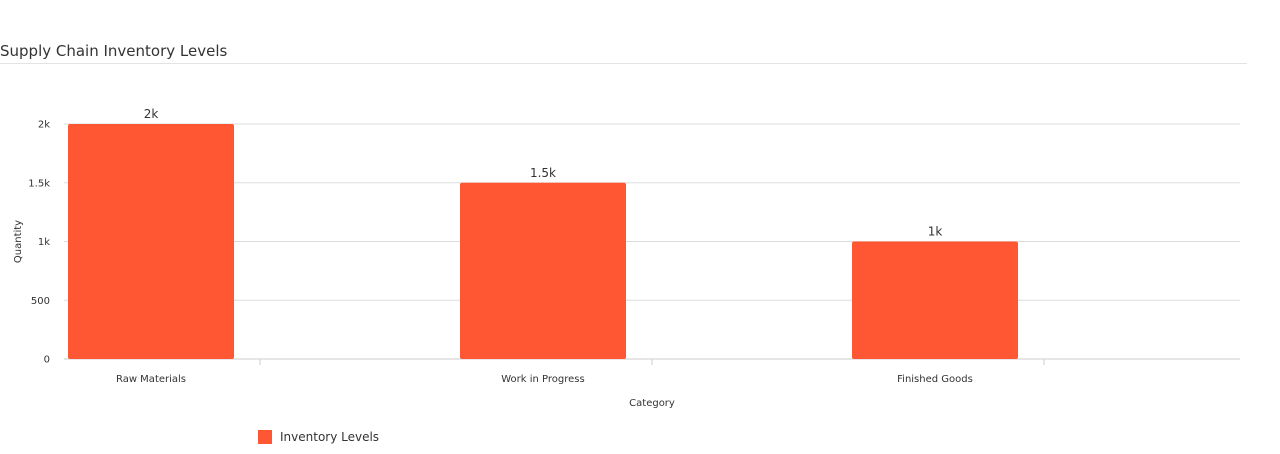 Image resolution: width=1280 pixels, height=454 pixels. I want to click on y-tick-label: 1k, so click(44, 242).